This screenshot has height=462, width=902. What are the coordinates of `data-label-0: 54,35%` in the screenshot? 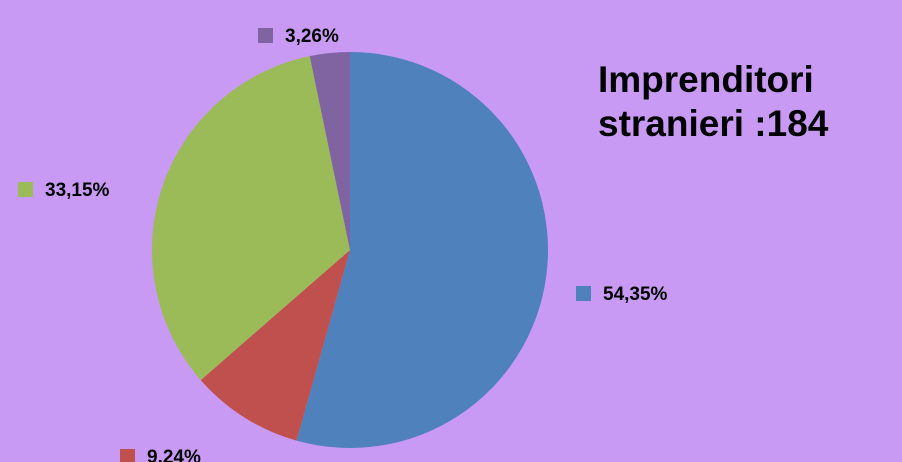 It's located at (635, 294).